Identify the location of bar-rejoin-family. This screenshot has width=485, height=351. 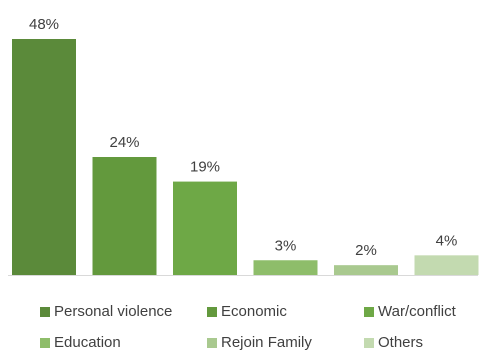
(366, 270).